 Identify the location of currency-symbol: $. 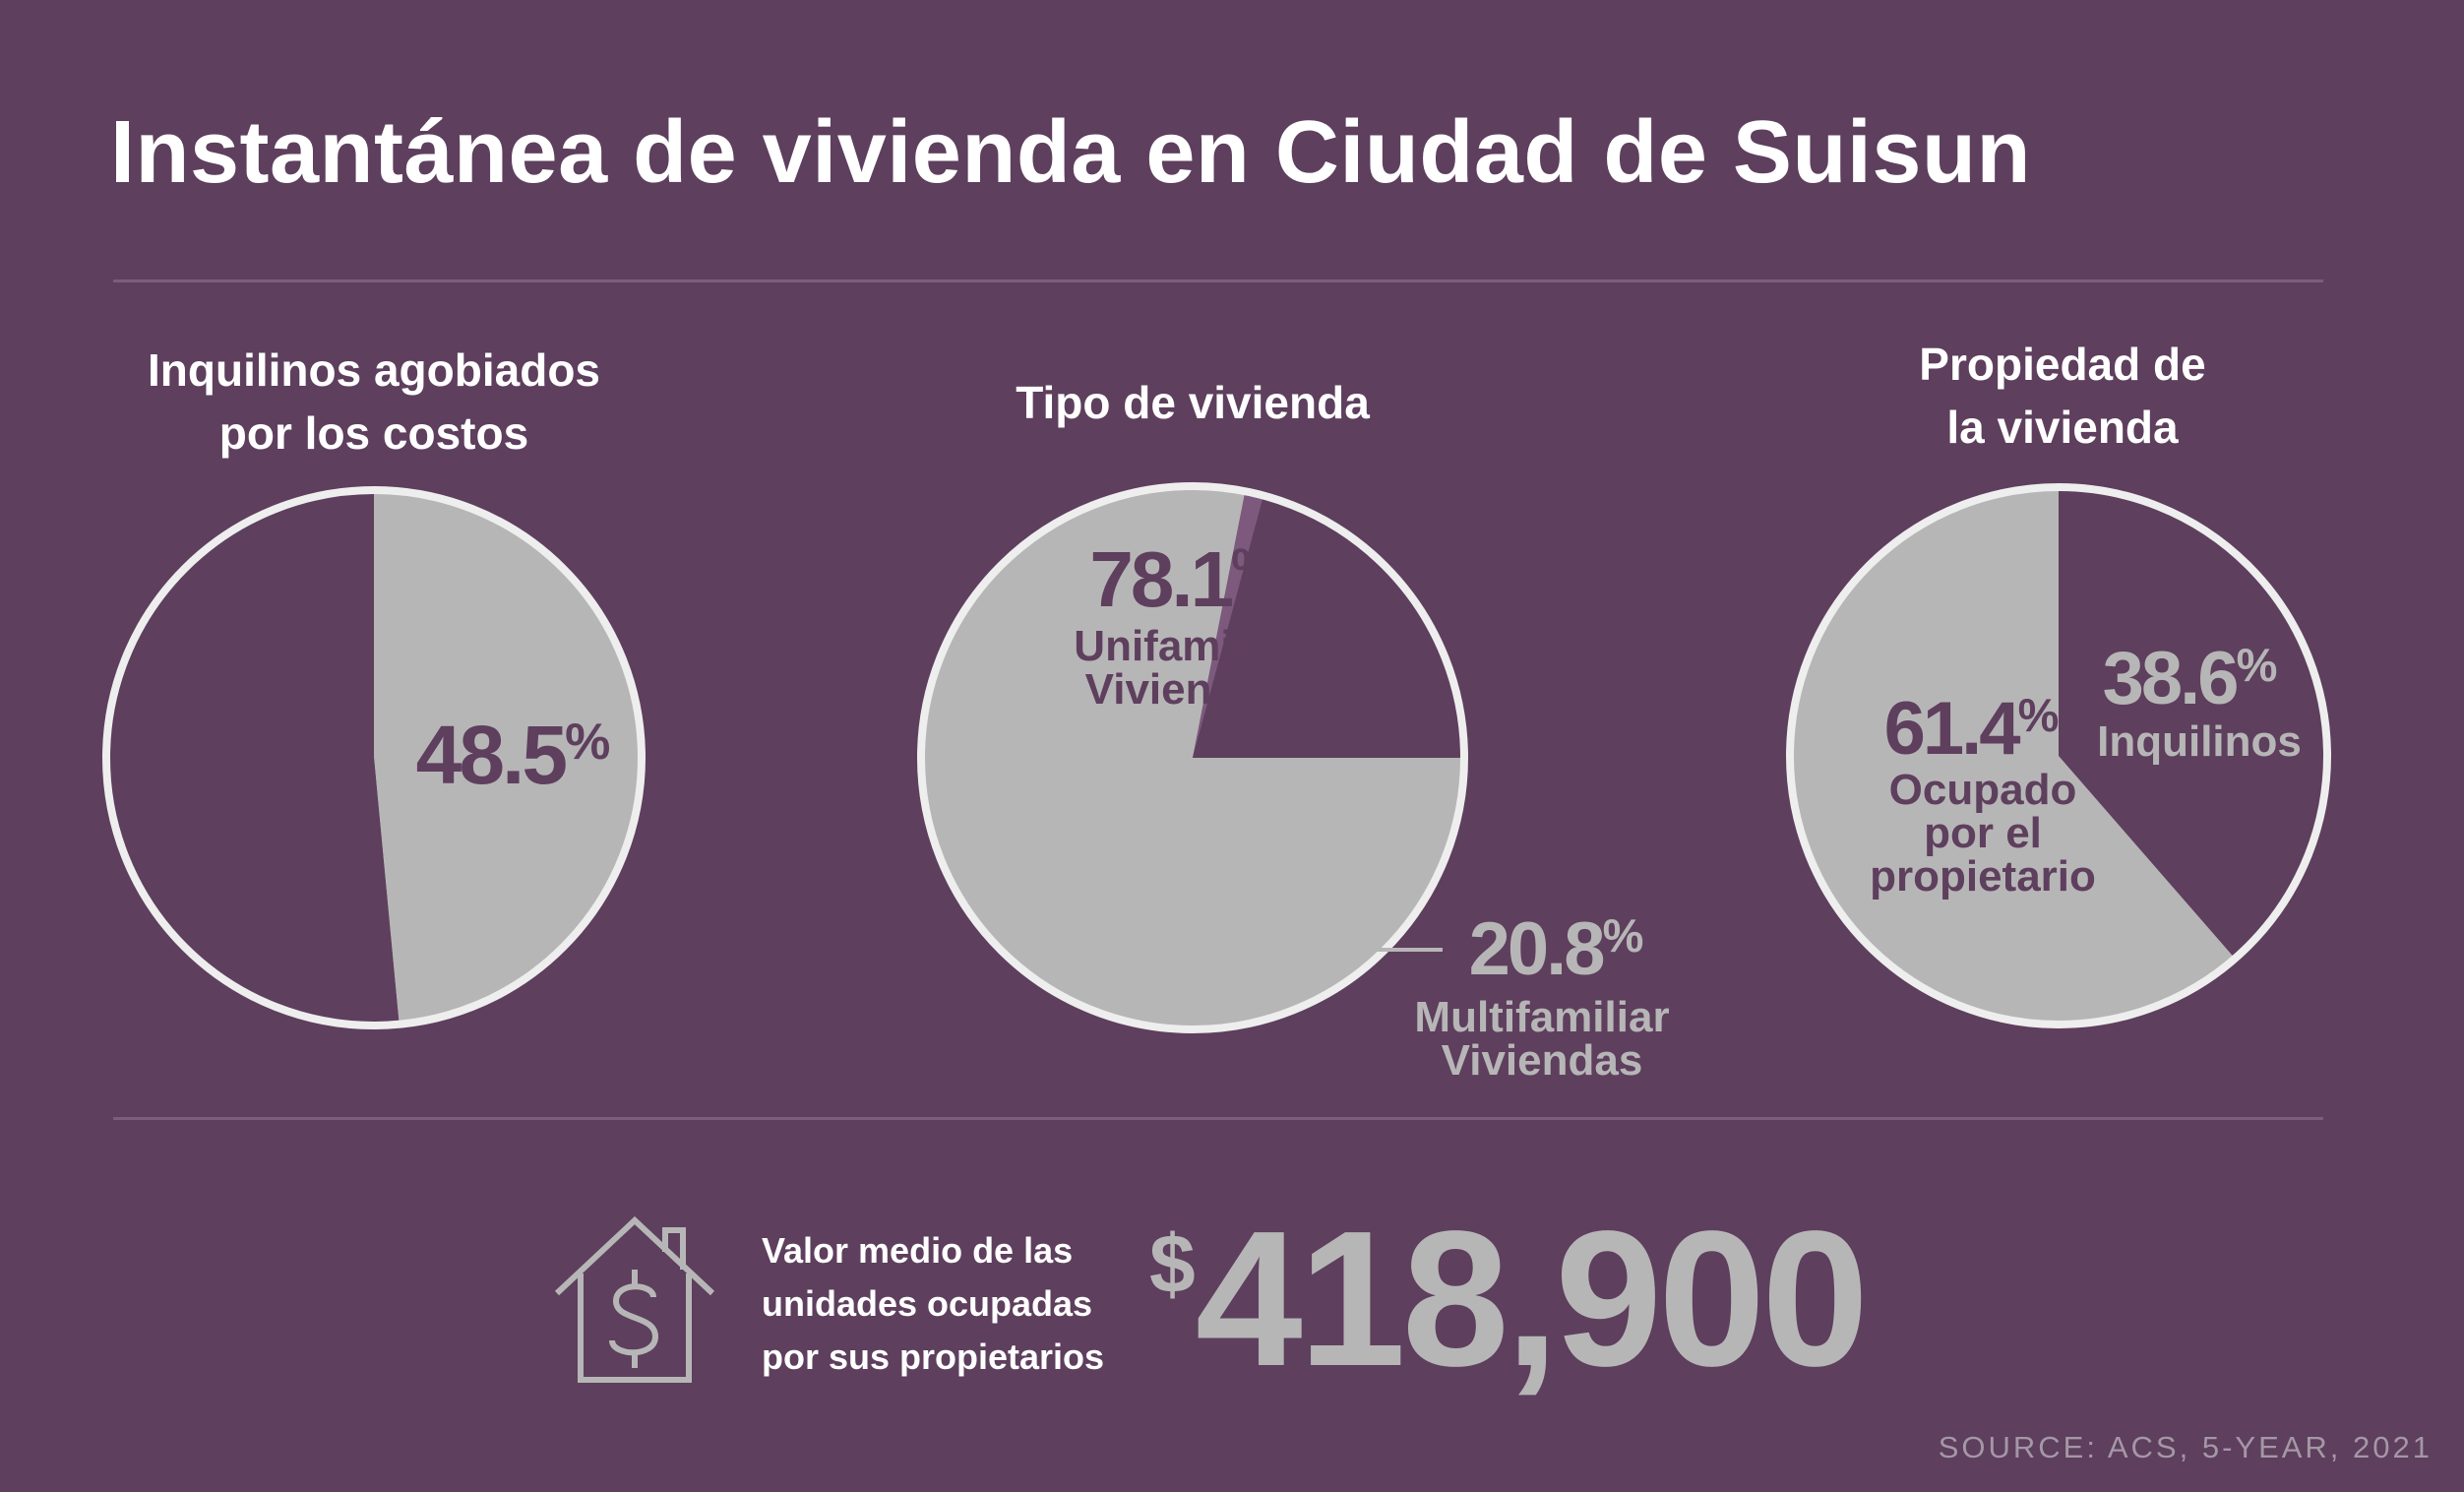
(1172, 1263).